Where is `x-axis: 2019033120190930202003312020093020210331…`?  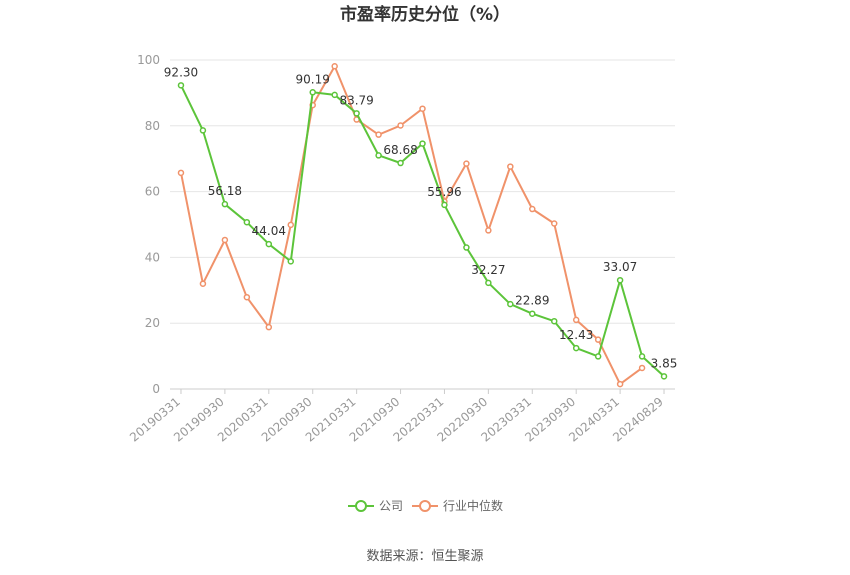 x-axis: 2019033120190930202003312020093020210331… is located at coordinates (396, 417).